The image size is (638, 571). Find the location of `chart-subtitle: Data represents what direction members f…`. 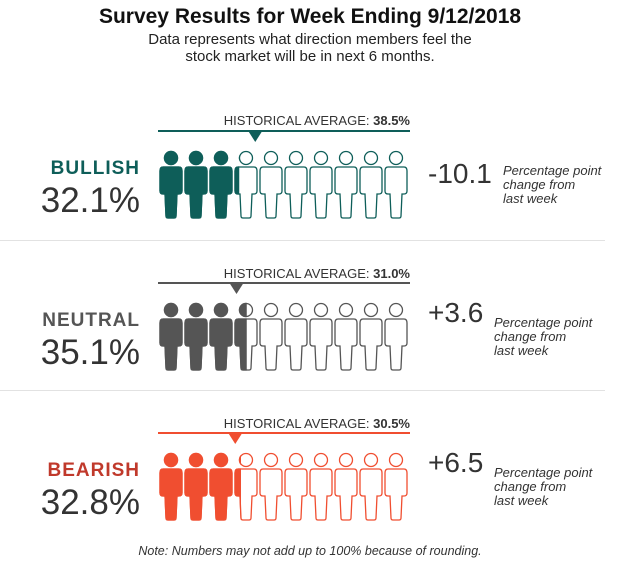

chart-subtitle: Data represents what direction members f… is located at coordinates (310, 48).